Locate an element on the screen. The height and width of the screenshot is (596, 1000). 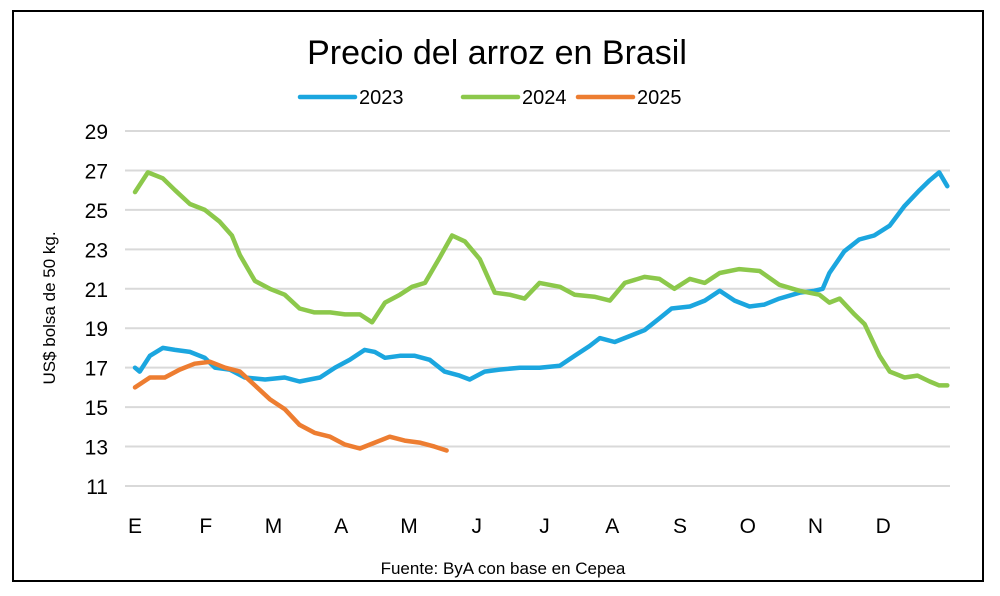
x-tick-label: E is located at coordinates (135, 526).